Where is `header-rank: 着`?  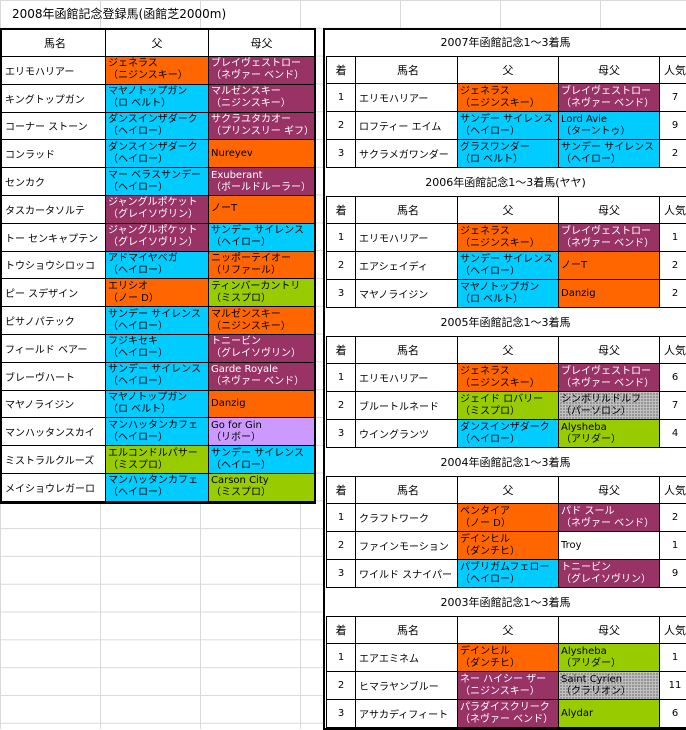
header-rank: 着 is located at coordinates (341, 210).